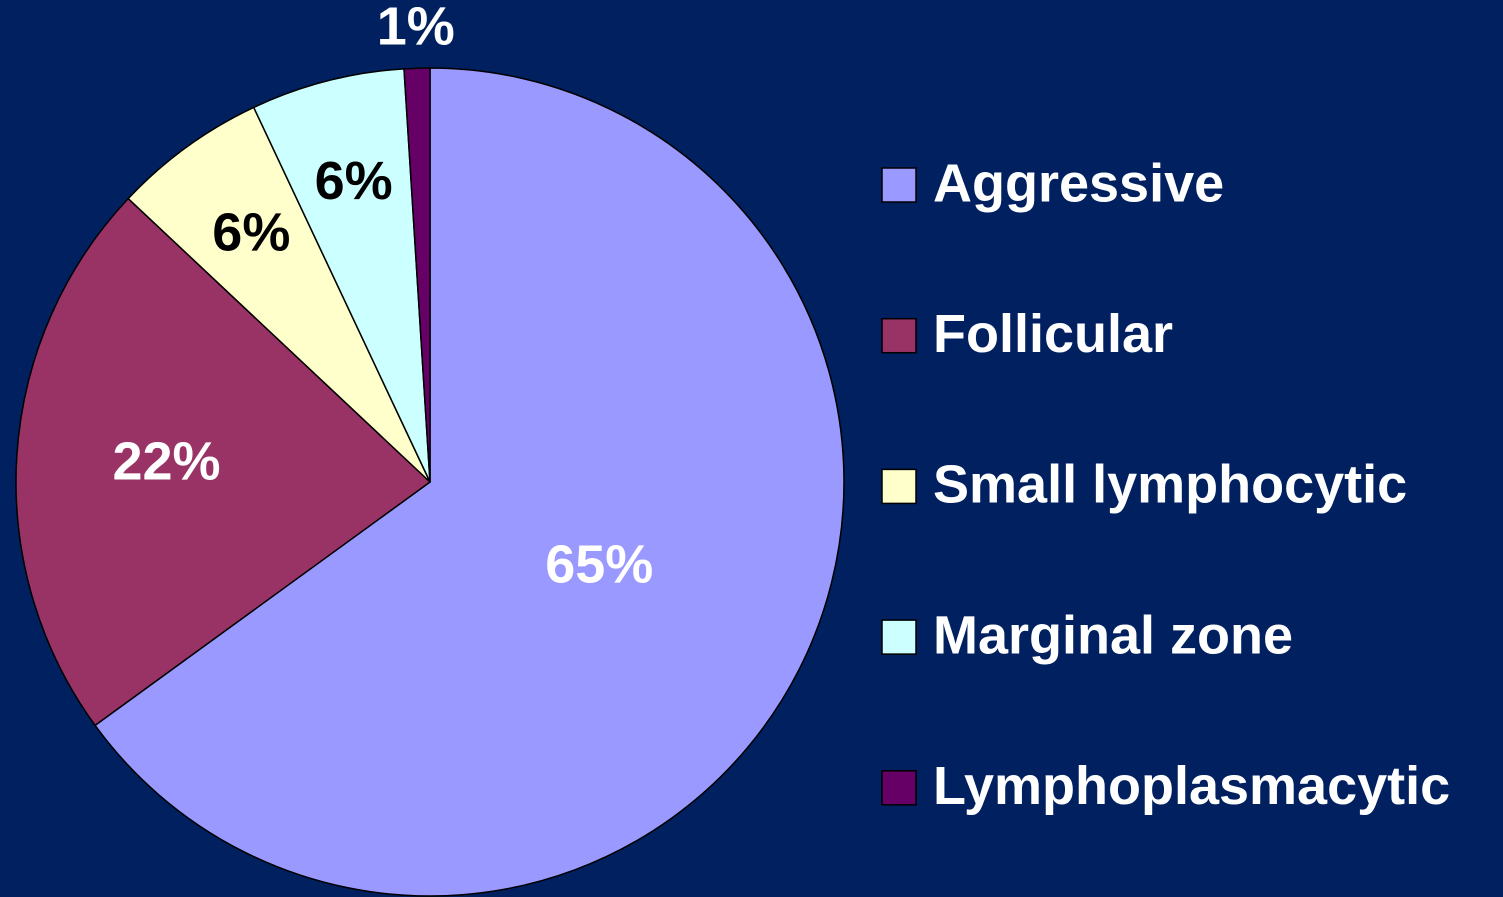 This screenshot has width=1503, height=897. What do you see at coordinates (416, 28) in the screenshot?
I see `data-label: 1%` at bounding box center [416, 28].